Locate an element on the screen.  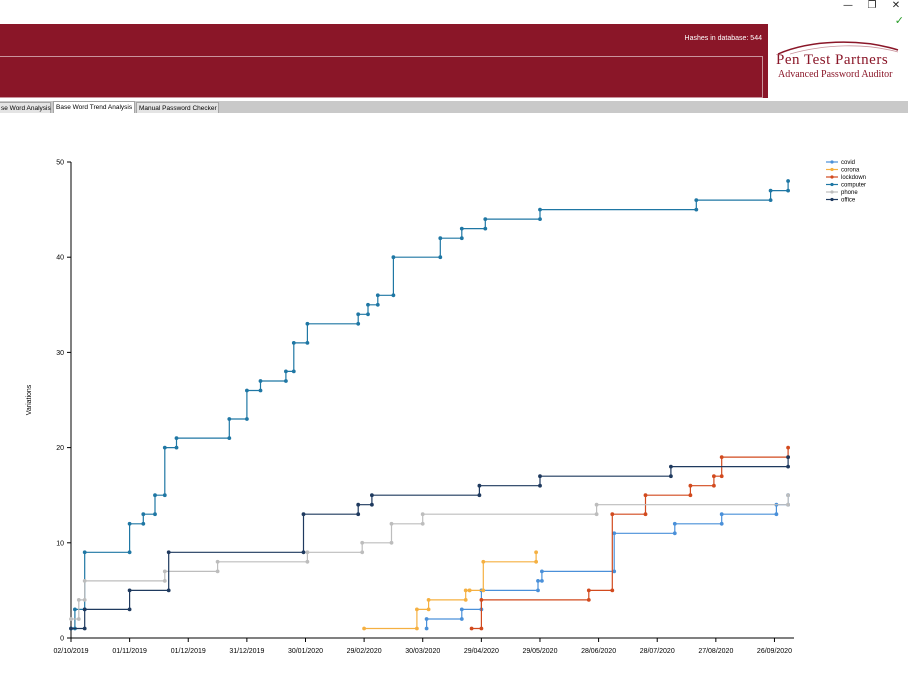
tab-base-word-analysis: se Word Analysis is located at coordinates (25, 107).